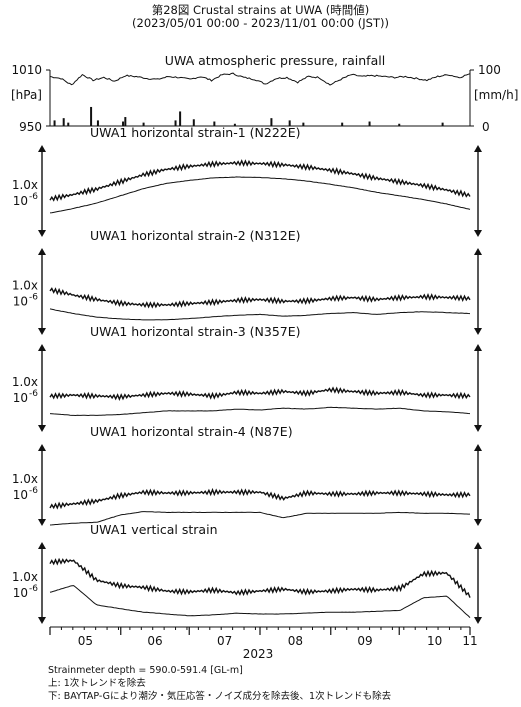 This screenshot has width=521, height=707. Describe the element at coordinates (364, 641) in the screenshot. I see `time-tick-label: 09` at that location.